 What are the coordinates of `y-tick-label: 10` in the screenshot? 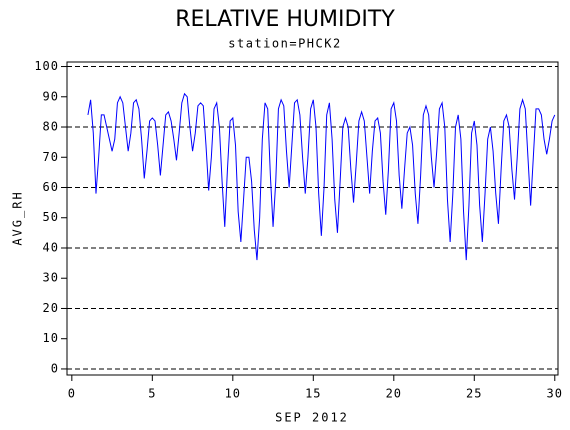 It's located at (51, 338).